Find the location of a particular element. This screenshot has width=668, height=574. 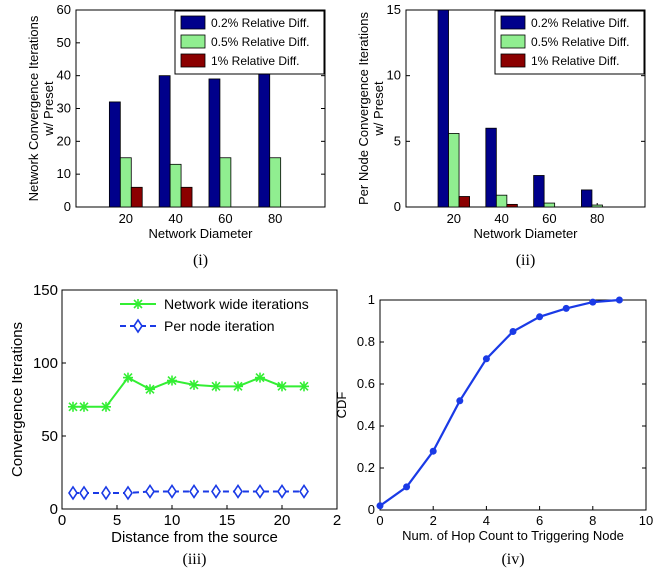

x-axis-label: Distance from the source is located at coordinates (194, 537).